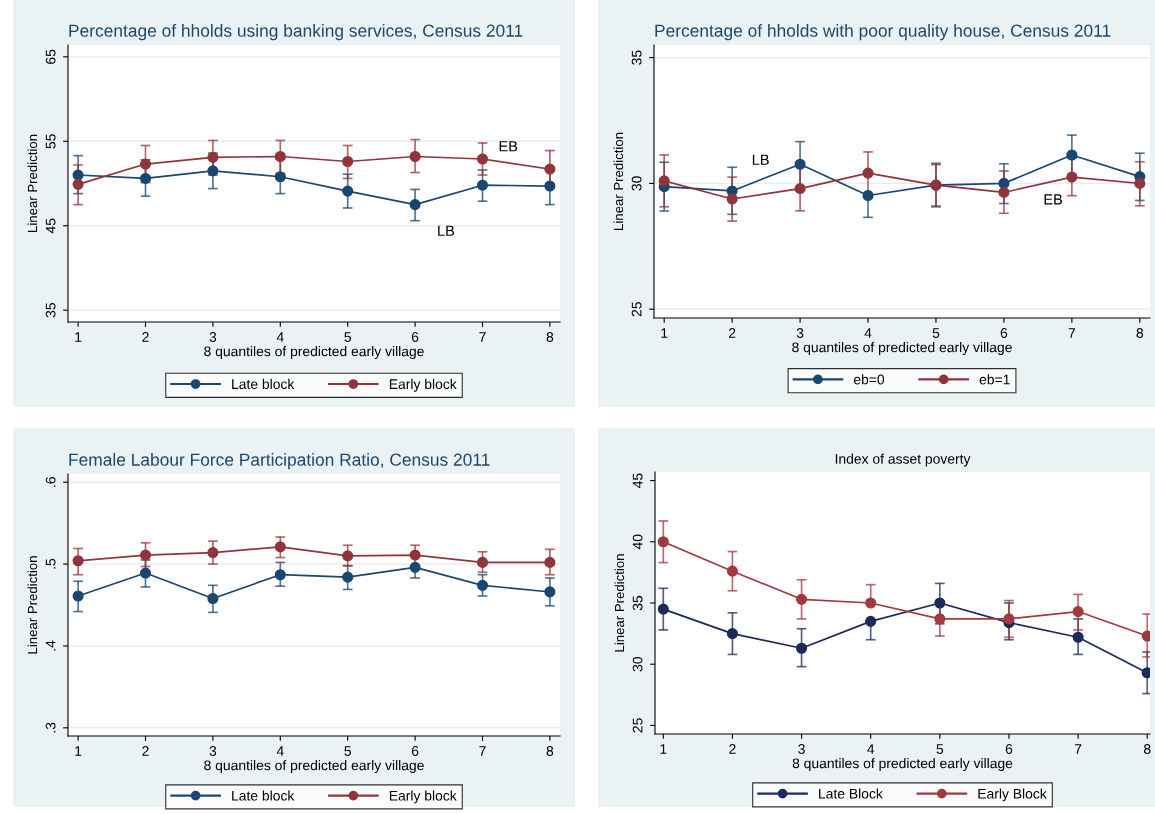 The image size is (1155, 814). I want to click on chart-title: Index of asset poverty, so click(903, 460).